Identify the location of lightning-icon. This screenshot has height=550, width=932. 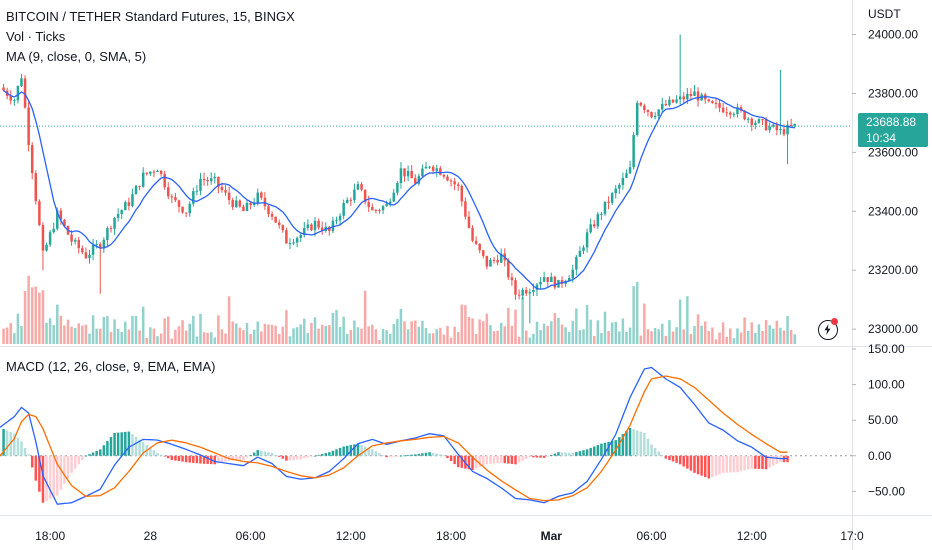
(828, 330).